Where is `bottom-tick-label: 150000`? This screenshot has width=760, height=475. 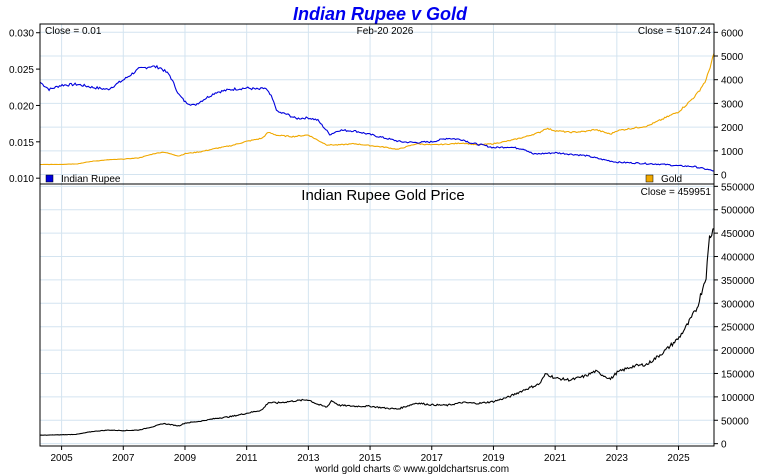
bottom-tick-label: 150000 is located at coordinates (738, 374).